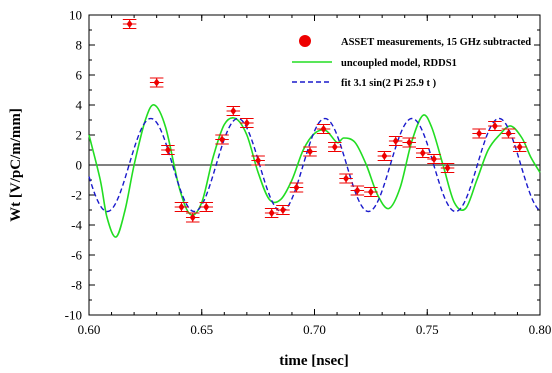  What do you see at coordinates (427, 329) in the screenshot?
I see `x-tick-label: 0.75` at bounding box center [427, 329].